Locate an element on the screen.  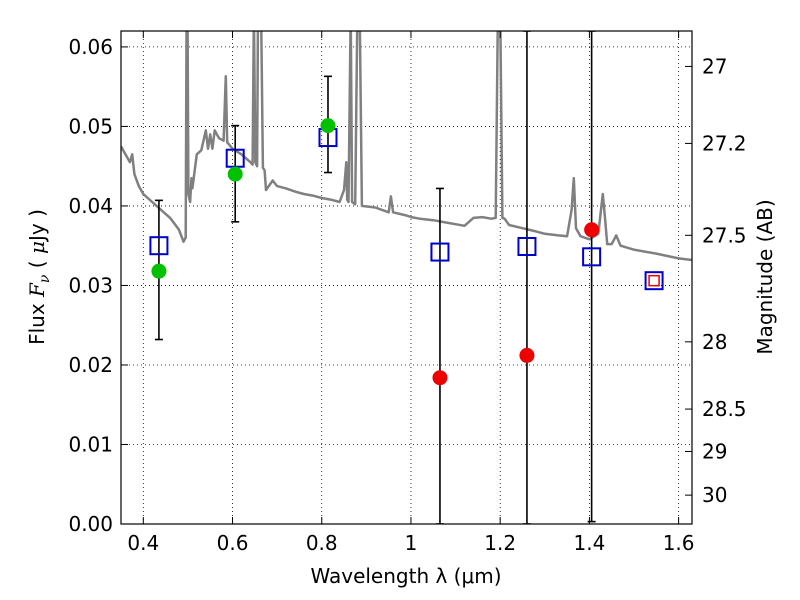
x-tick-label: 0.8 is located at coordinates (322, 543).